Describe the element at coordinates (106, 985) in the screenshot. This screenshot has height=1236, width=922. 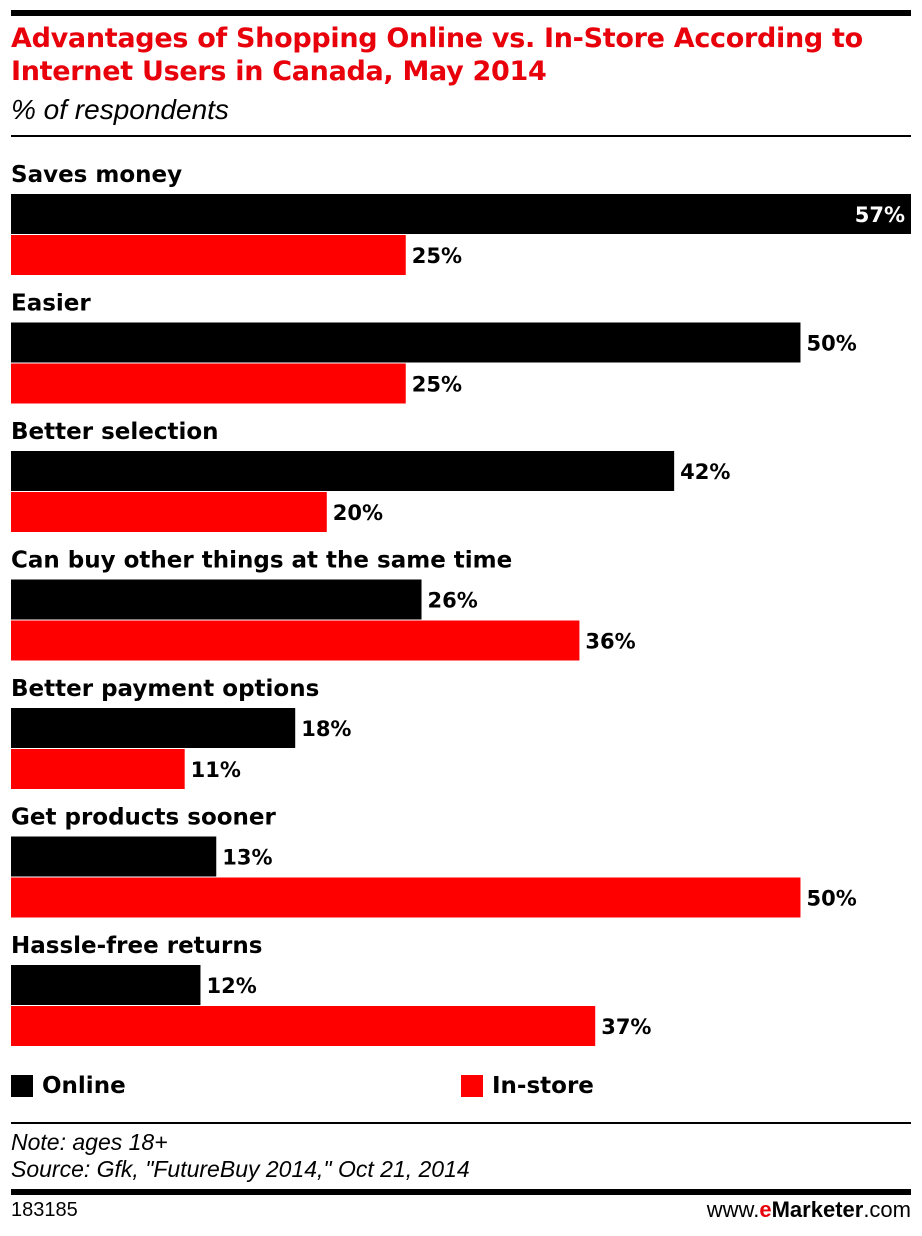
I see `bar-online-hassle-free-returns` at that location.